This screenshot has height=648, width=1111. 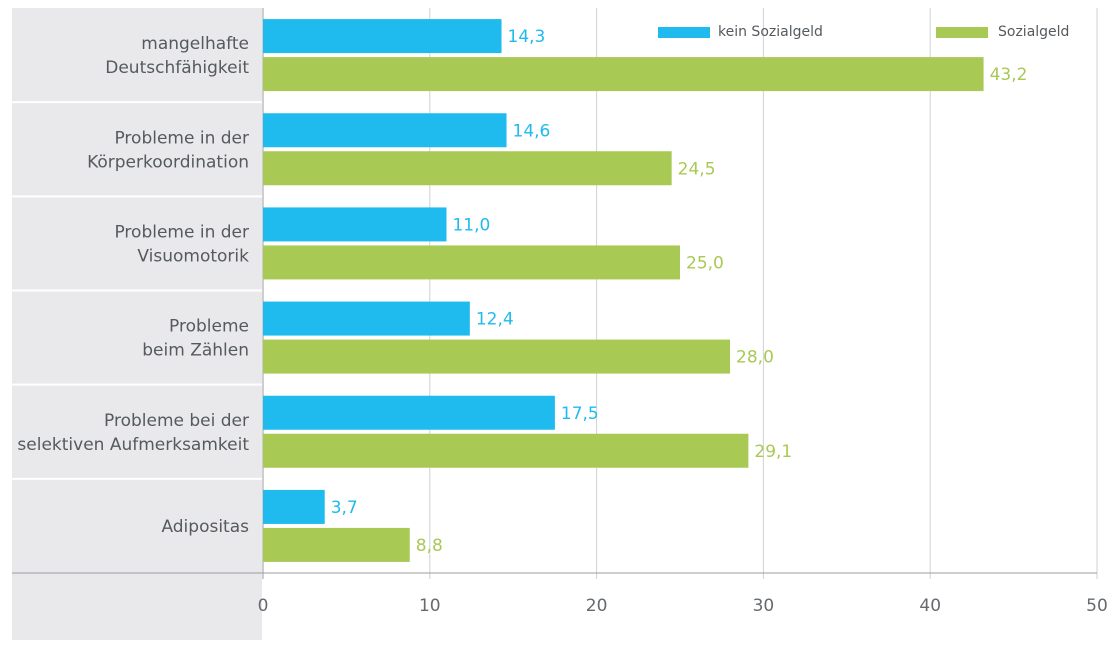 What do you see at coordinates (263, 606) in the screenshot?
I see `x-tick-label: 0` at bounding box center [263, 606].